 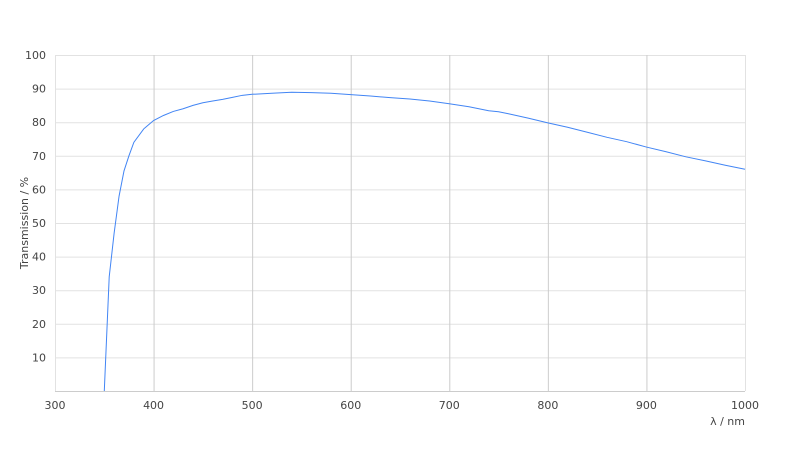 What do you see at coordinates (39, 122) in the screenshot?
I see `y-tick-label: 80` at bounding box center [39, 122].